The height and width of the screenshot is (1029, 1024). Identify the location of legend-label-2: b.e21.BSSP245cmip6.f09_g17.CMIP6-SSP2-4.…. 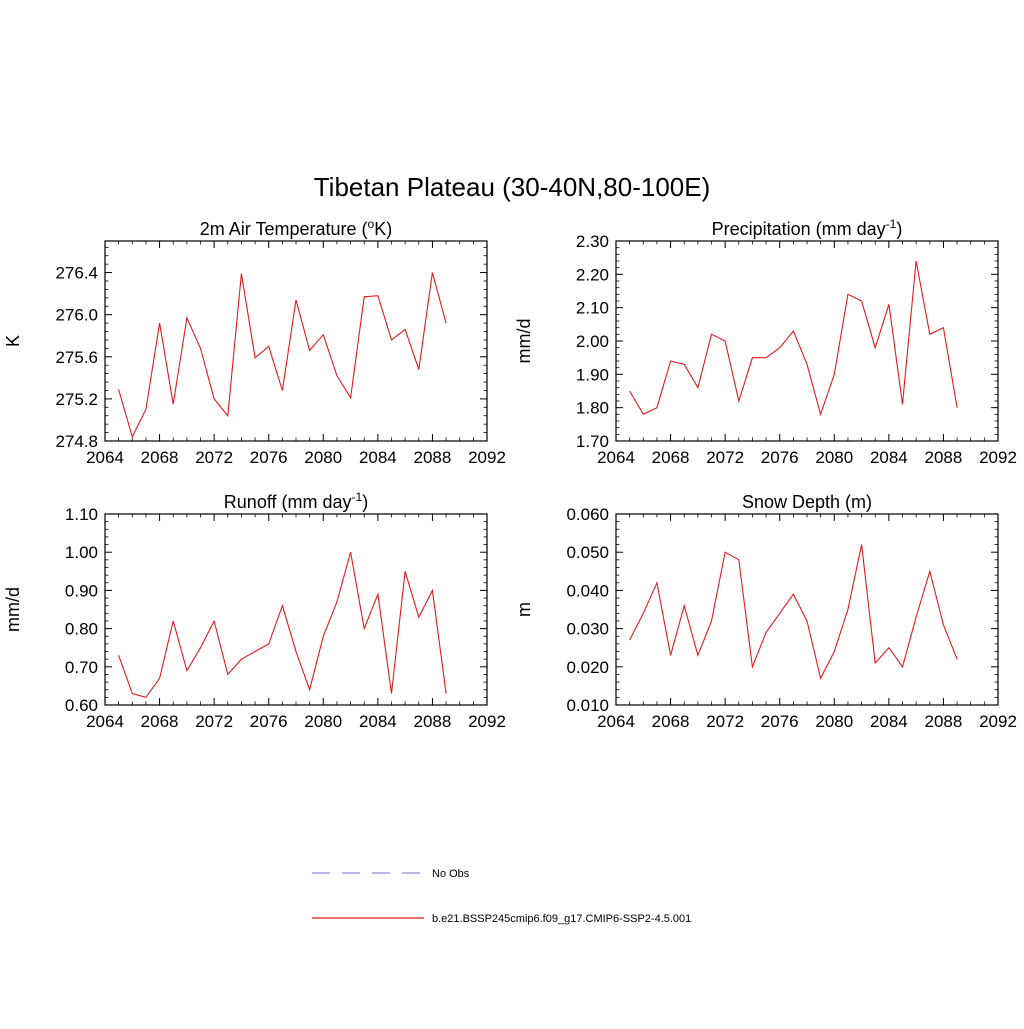
(561, 919).